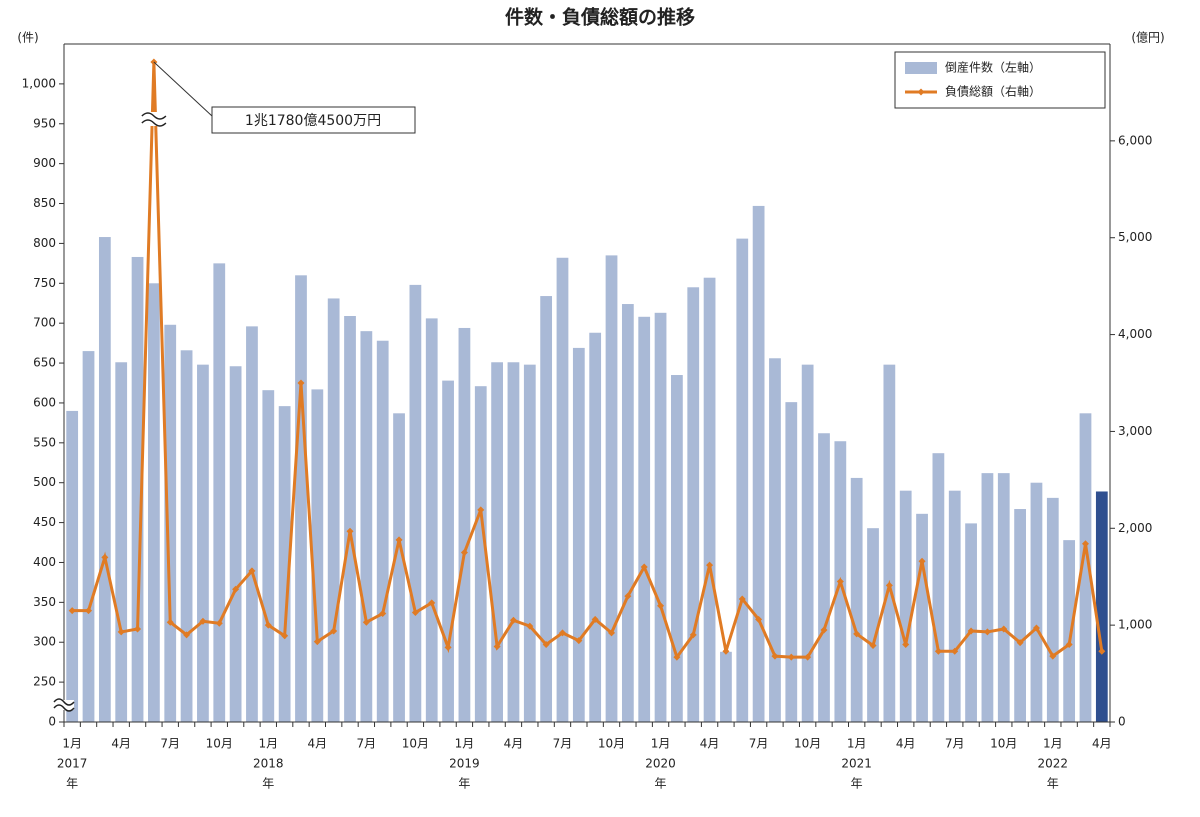  What do you see at coordinates (1122, 722) in the screenshot?
I see `y2-tick-label: 0` at bounding box center [1122, 722].